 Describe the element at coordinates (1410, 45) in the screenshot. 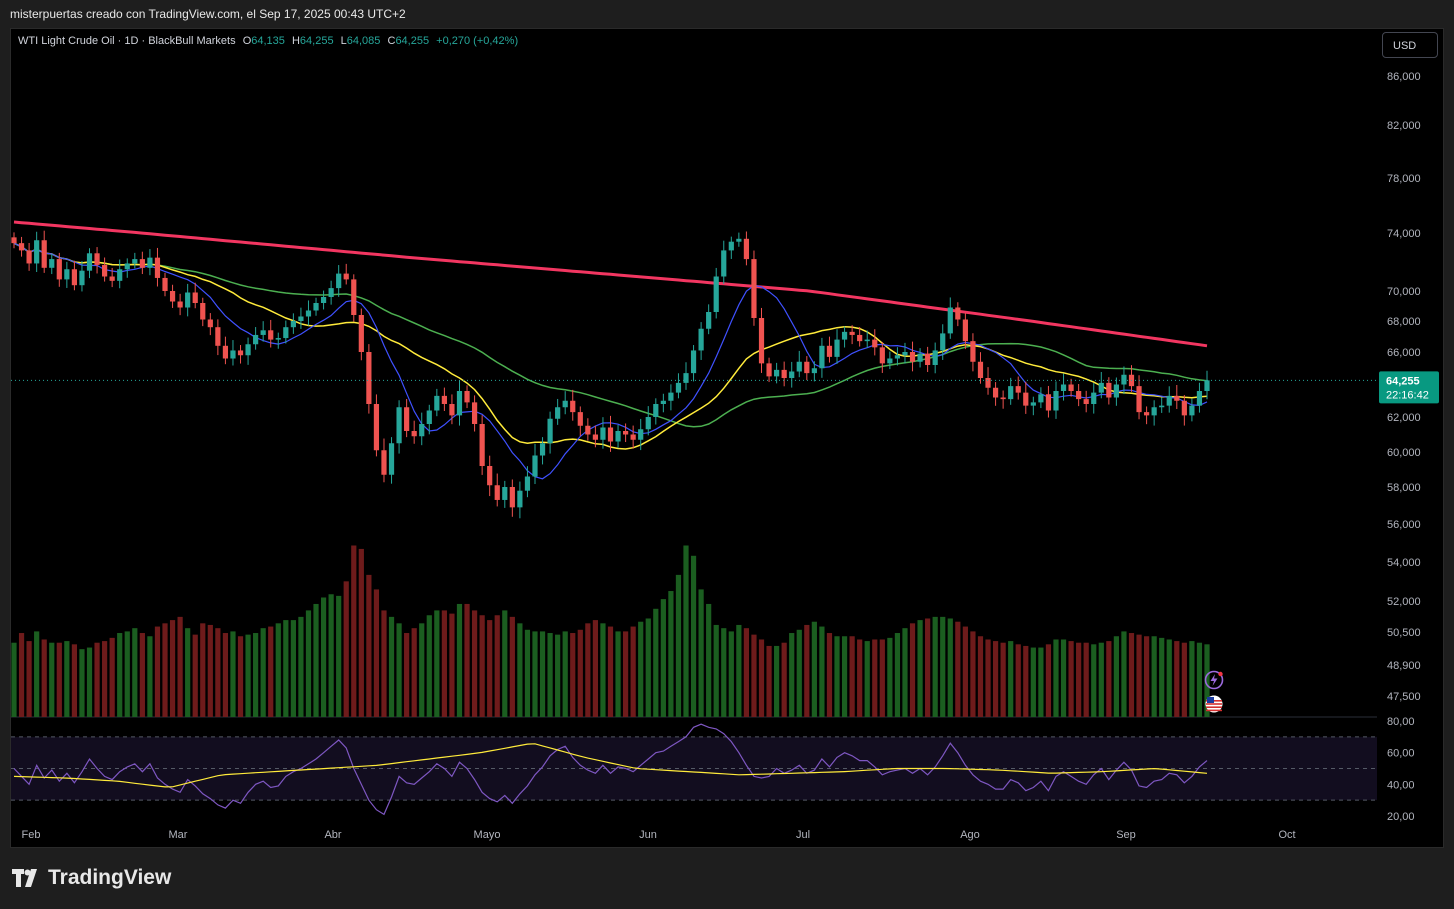

I see `currency-button: USD` at that location.